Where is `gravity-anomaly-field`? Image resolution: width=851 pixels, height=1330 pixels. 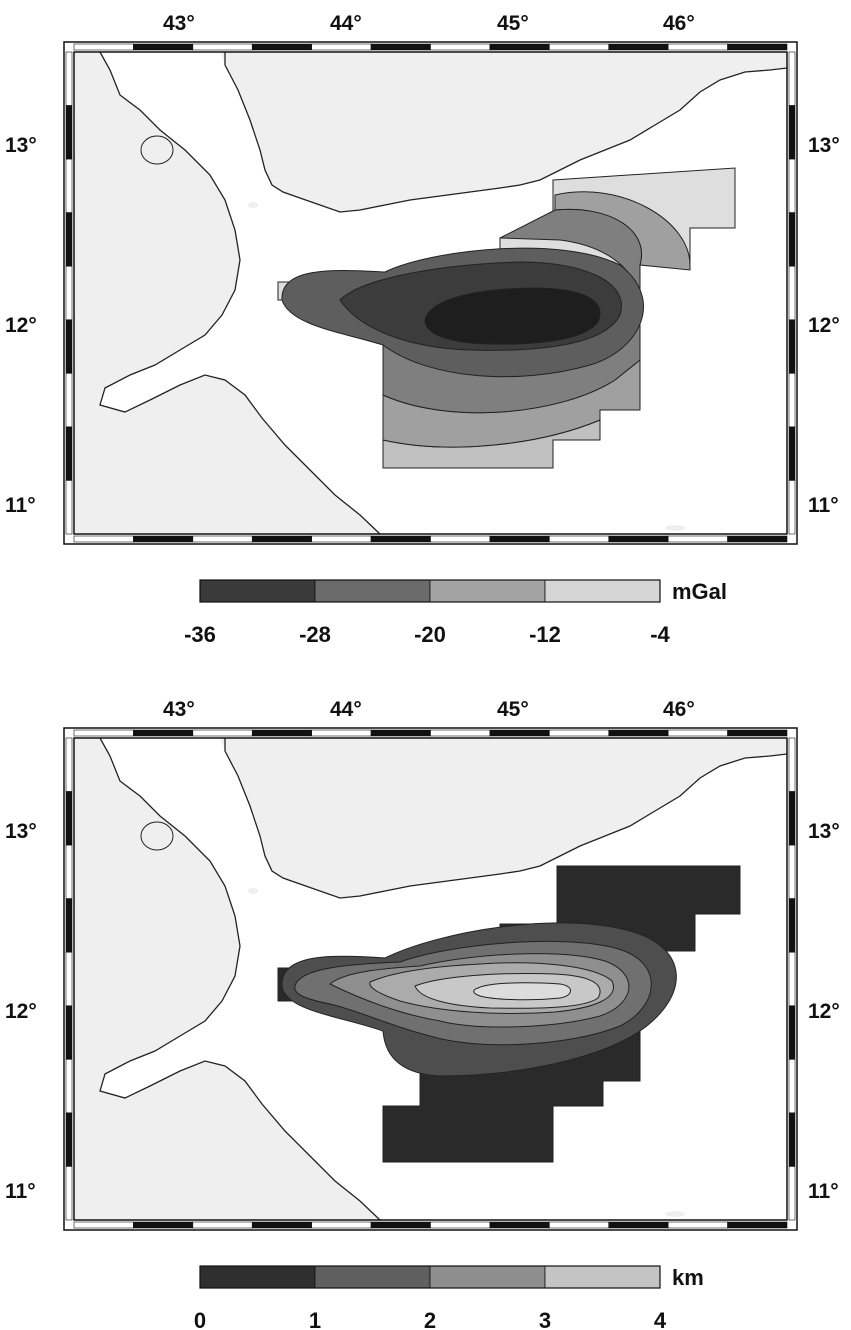
gravity-anomaly-field is located at coordinates (506, 318).